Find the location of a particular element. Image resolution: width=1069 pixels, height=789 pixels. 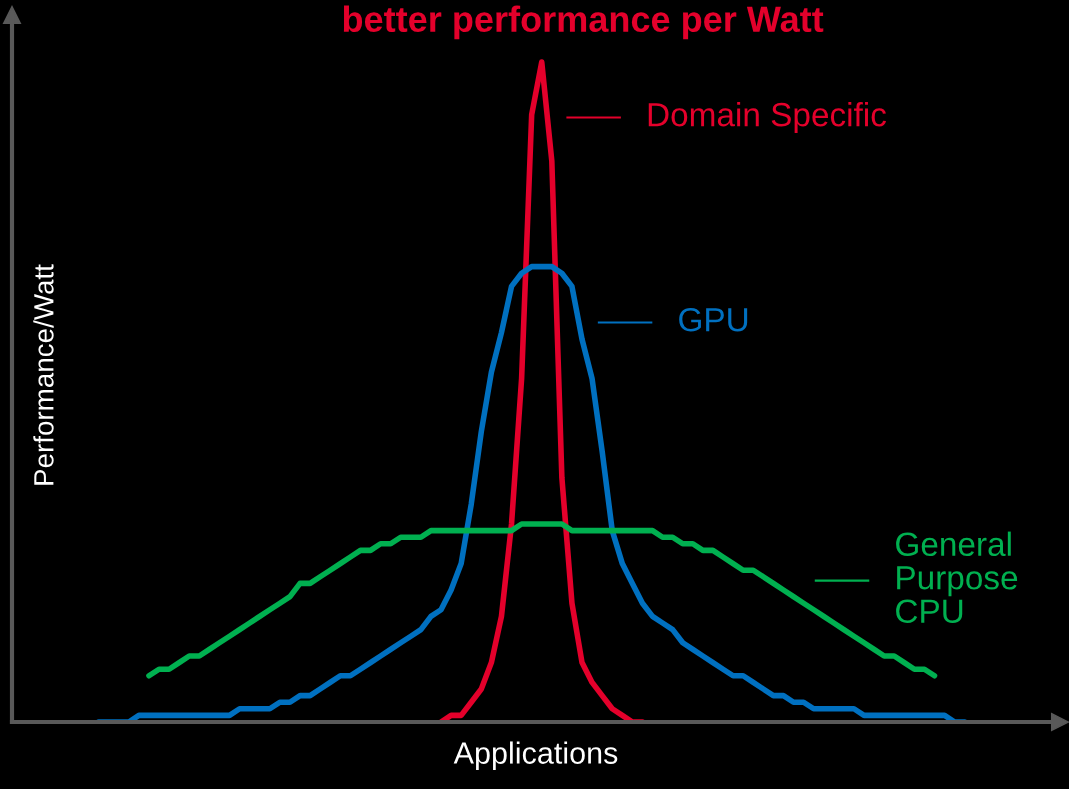

chart-title: better performance per Watt is located at coordinates (583, 22).